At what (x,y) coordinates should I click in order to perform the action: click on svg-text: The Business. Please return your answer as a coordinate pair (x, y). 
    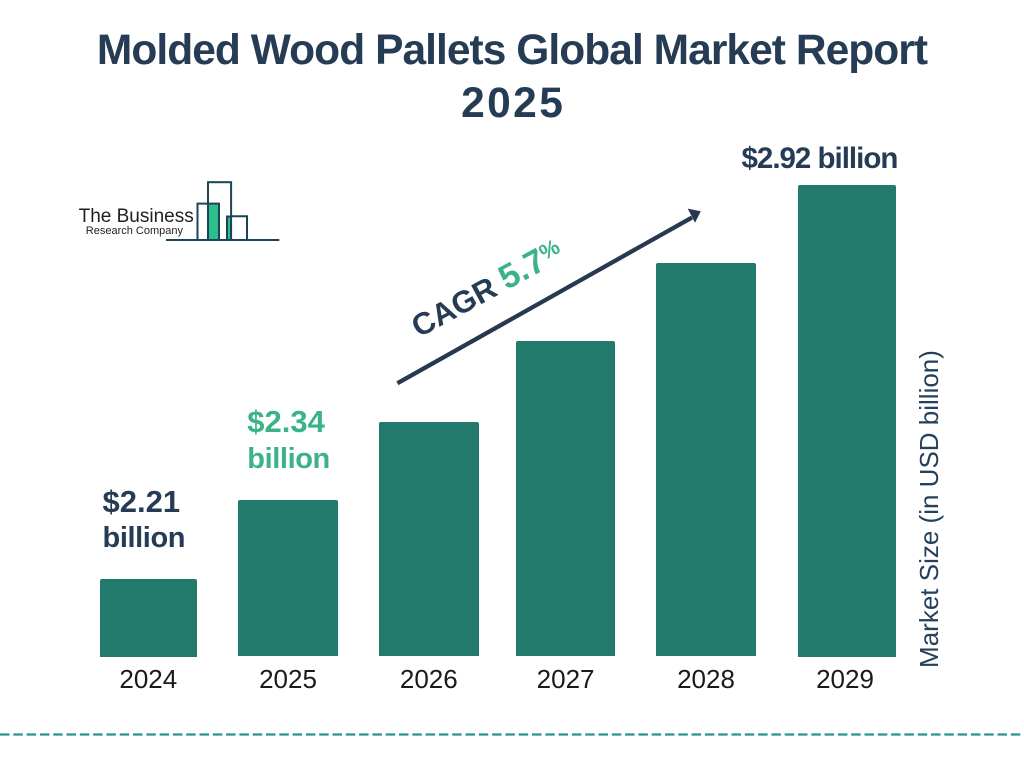
    Looking at the image, I should click on (136, 216).